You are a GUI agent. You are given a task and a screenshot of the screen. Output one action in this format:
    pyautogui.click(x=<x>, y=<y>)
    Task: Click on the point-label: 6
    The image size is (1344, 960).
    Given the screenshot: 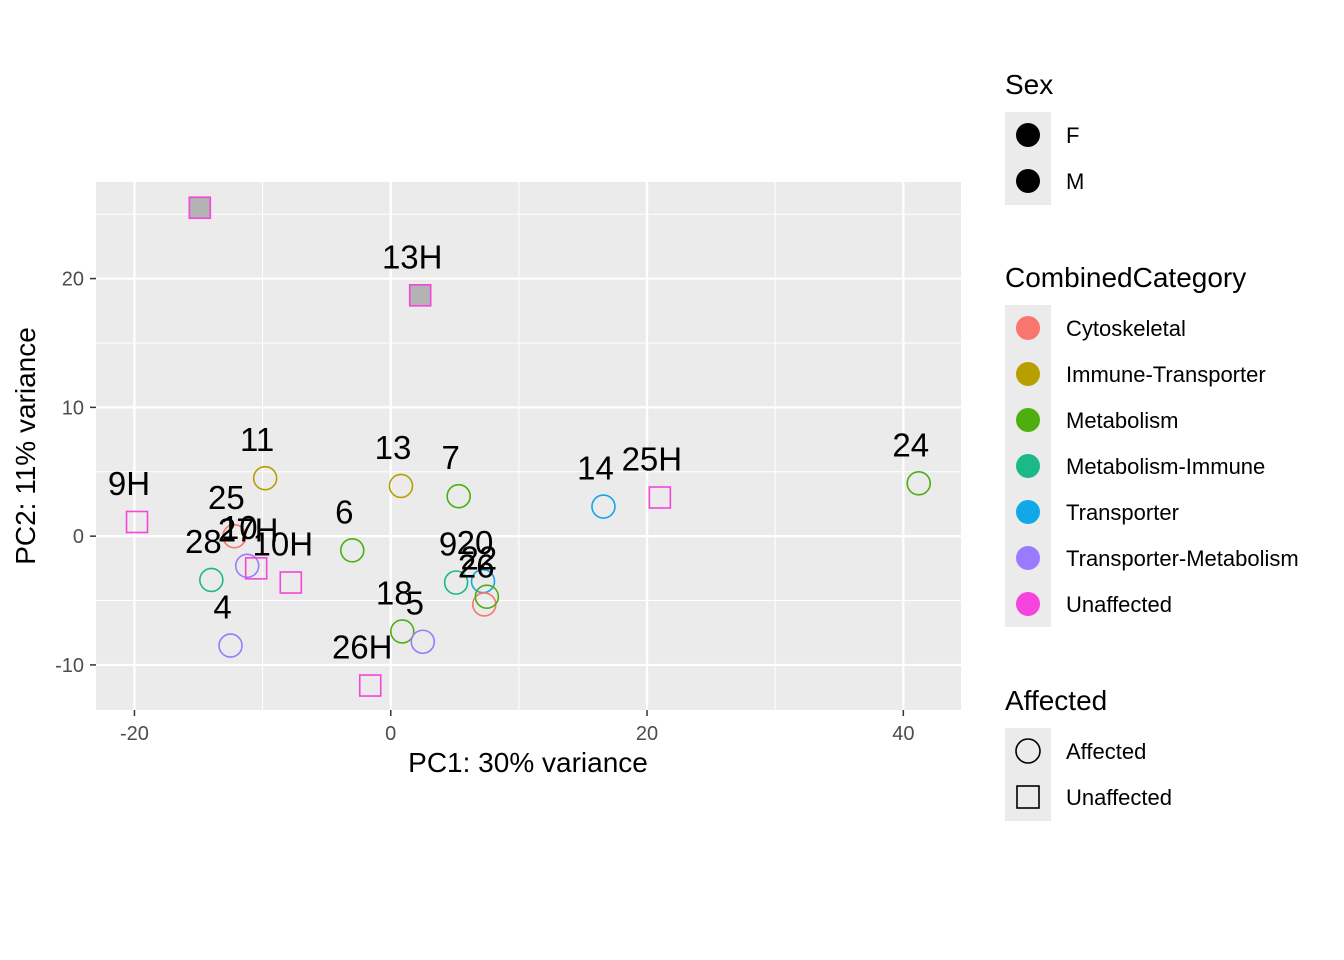 What is the action you would take?
    pyautogui.click(x=344, y=511)
    